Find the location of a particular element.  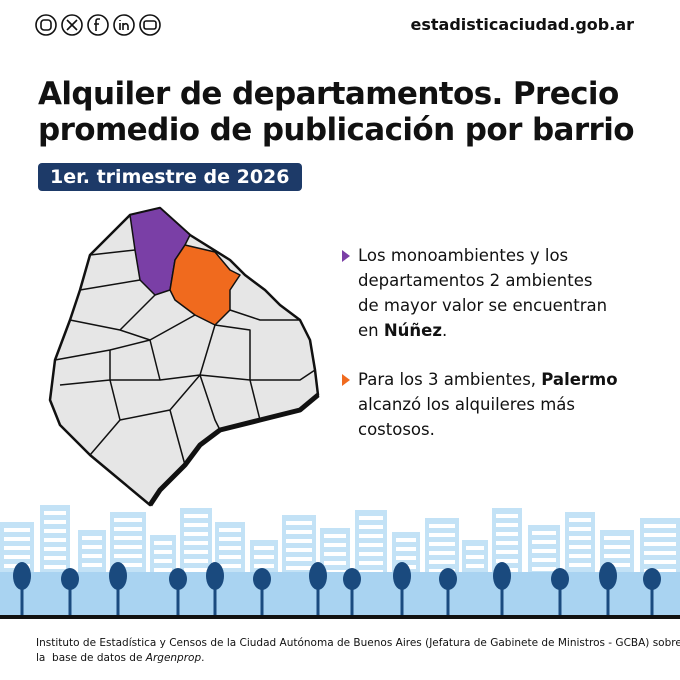

text-line: la base de datos de Argenprop. is located at coordinates (358, 658).